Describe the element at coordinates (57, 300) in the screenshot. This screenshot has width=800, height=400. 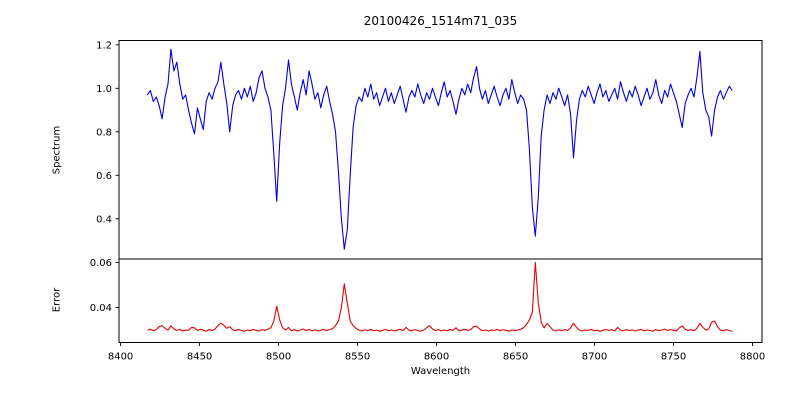
I see `error-axis-label: Error` at that location.